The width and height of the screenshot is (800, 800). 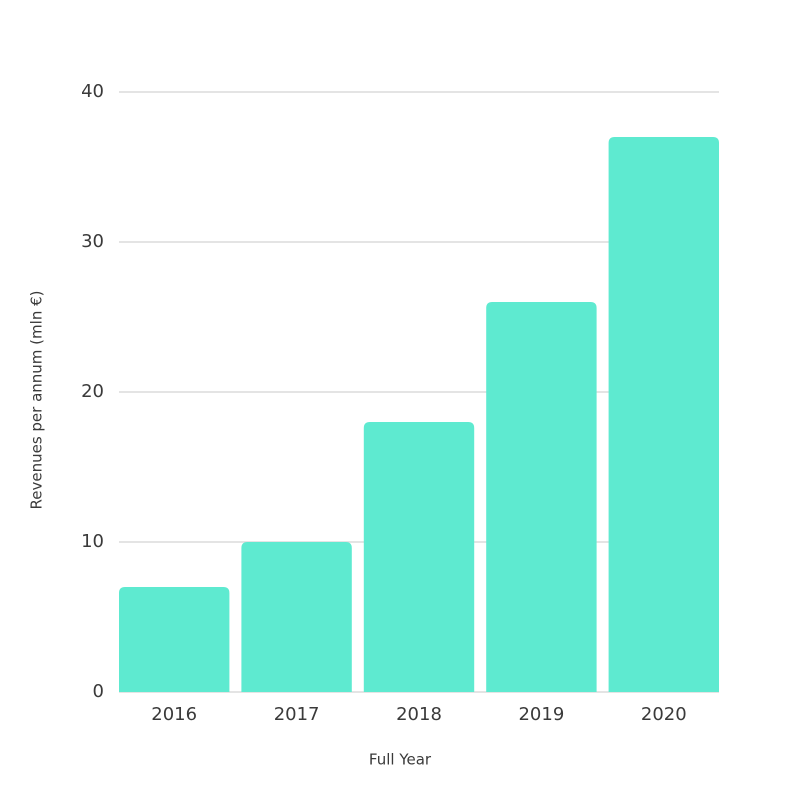 What do you see at coordinates (98, 691) in the screenshot?
I see `y-tick-label: 0` at bounding box center [98, 691].